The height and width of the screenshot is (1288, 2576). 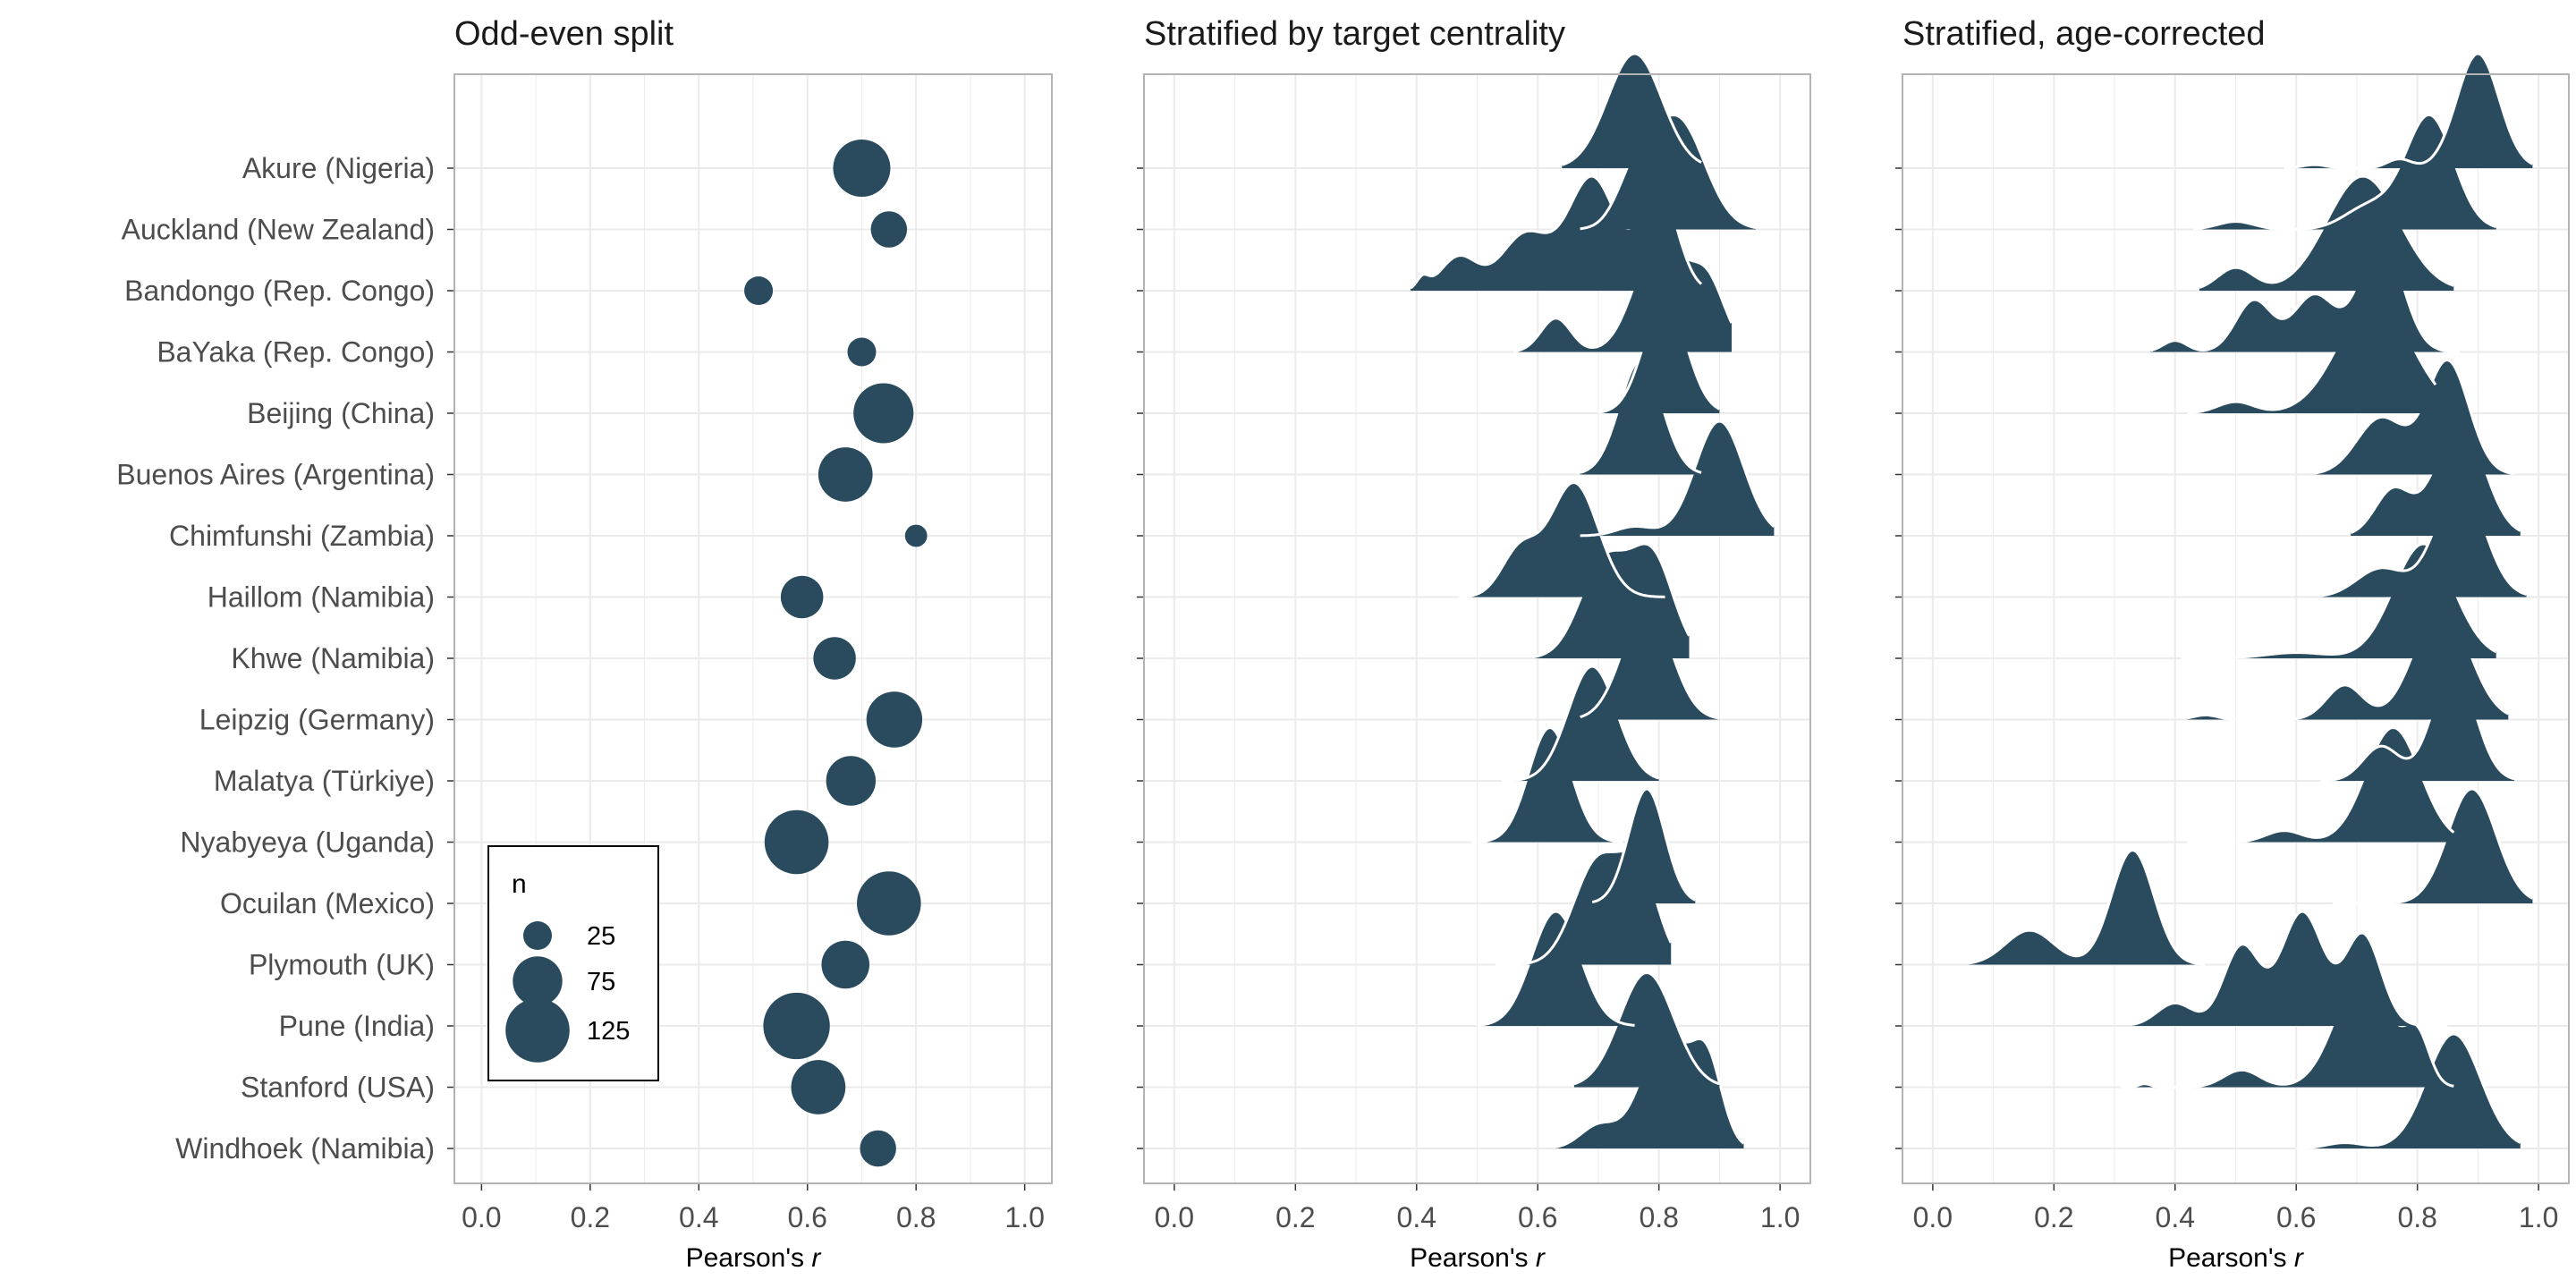 I want to click on panel-title: Stratified, age-corrected, so click(x=2084, y=34).